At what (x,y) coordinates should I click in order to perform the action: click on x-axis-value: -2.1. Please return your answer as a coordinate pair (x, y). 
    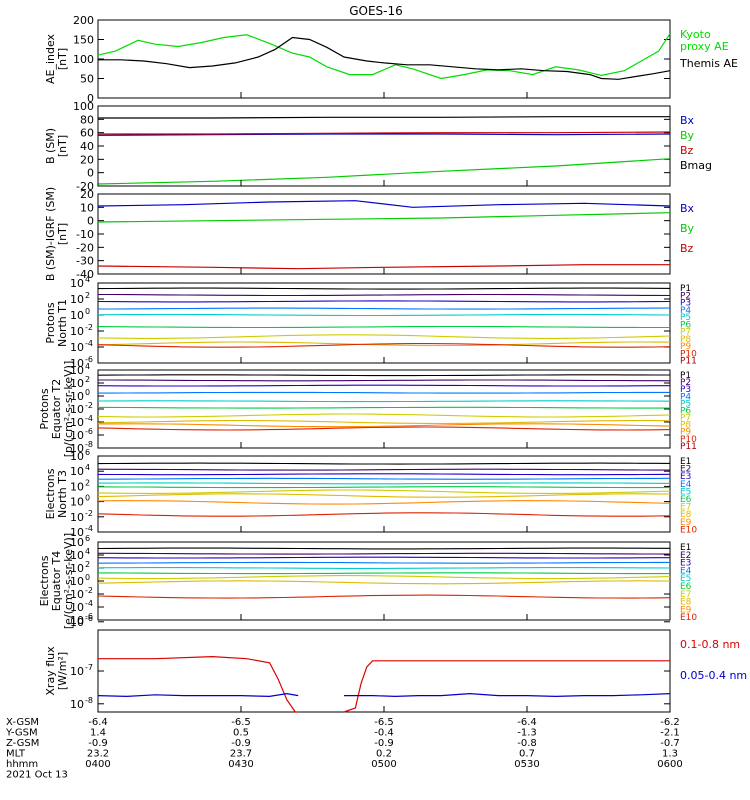
    Looking at the image, I should click on (670, 733).